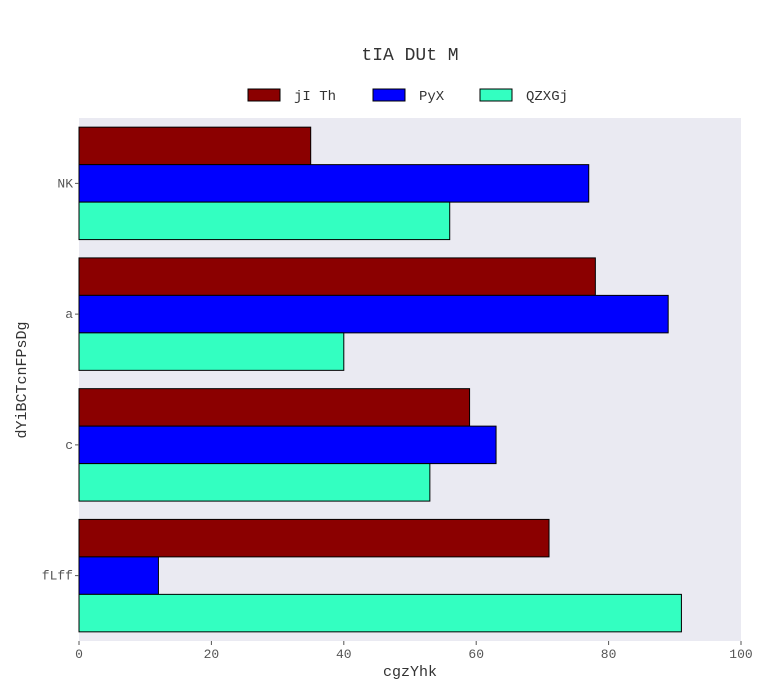 This screenshot has height=693, width=770. I want to click on x-tick-label: 20, so click(212, 654).